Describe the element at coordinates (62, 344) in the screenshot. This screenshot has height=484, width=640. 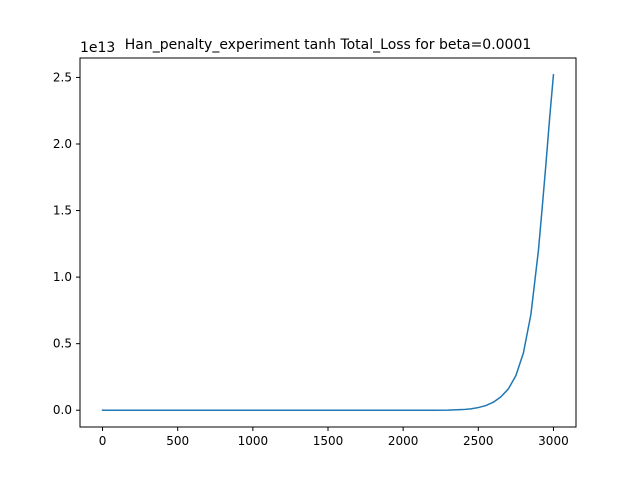
I see `y-tick-label: 0.5` at that location.